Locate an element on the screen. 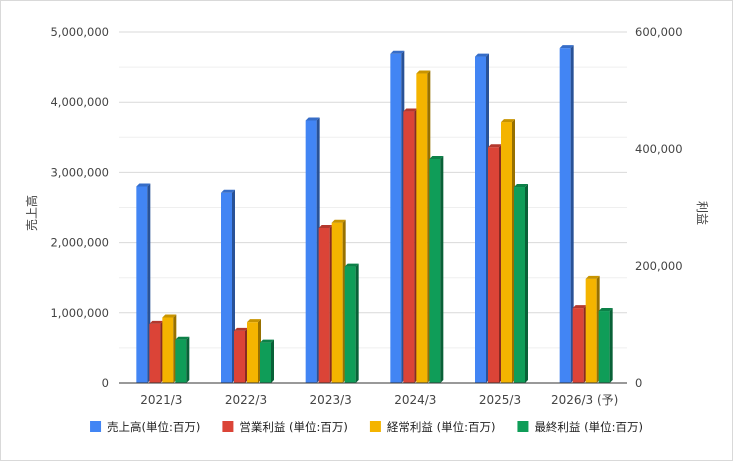 The height and width of the screenshot is (465, 733). y-left-tick-label: 3,000,000 is located at coordinates (79, 172).